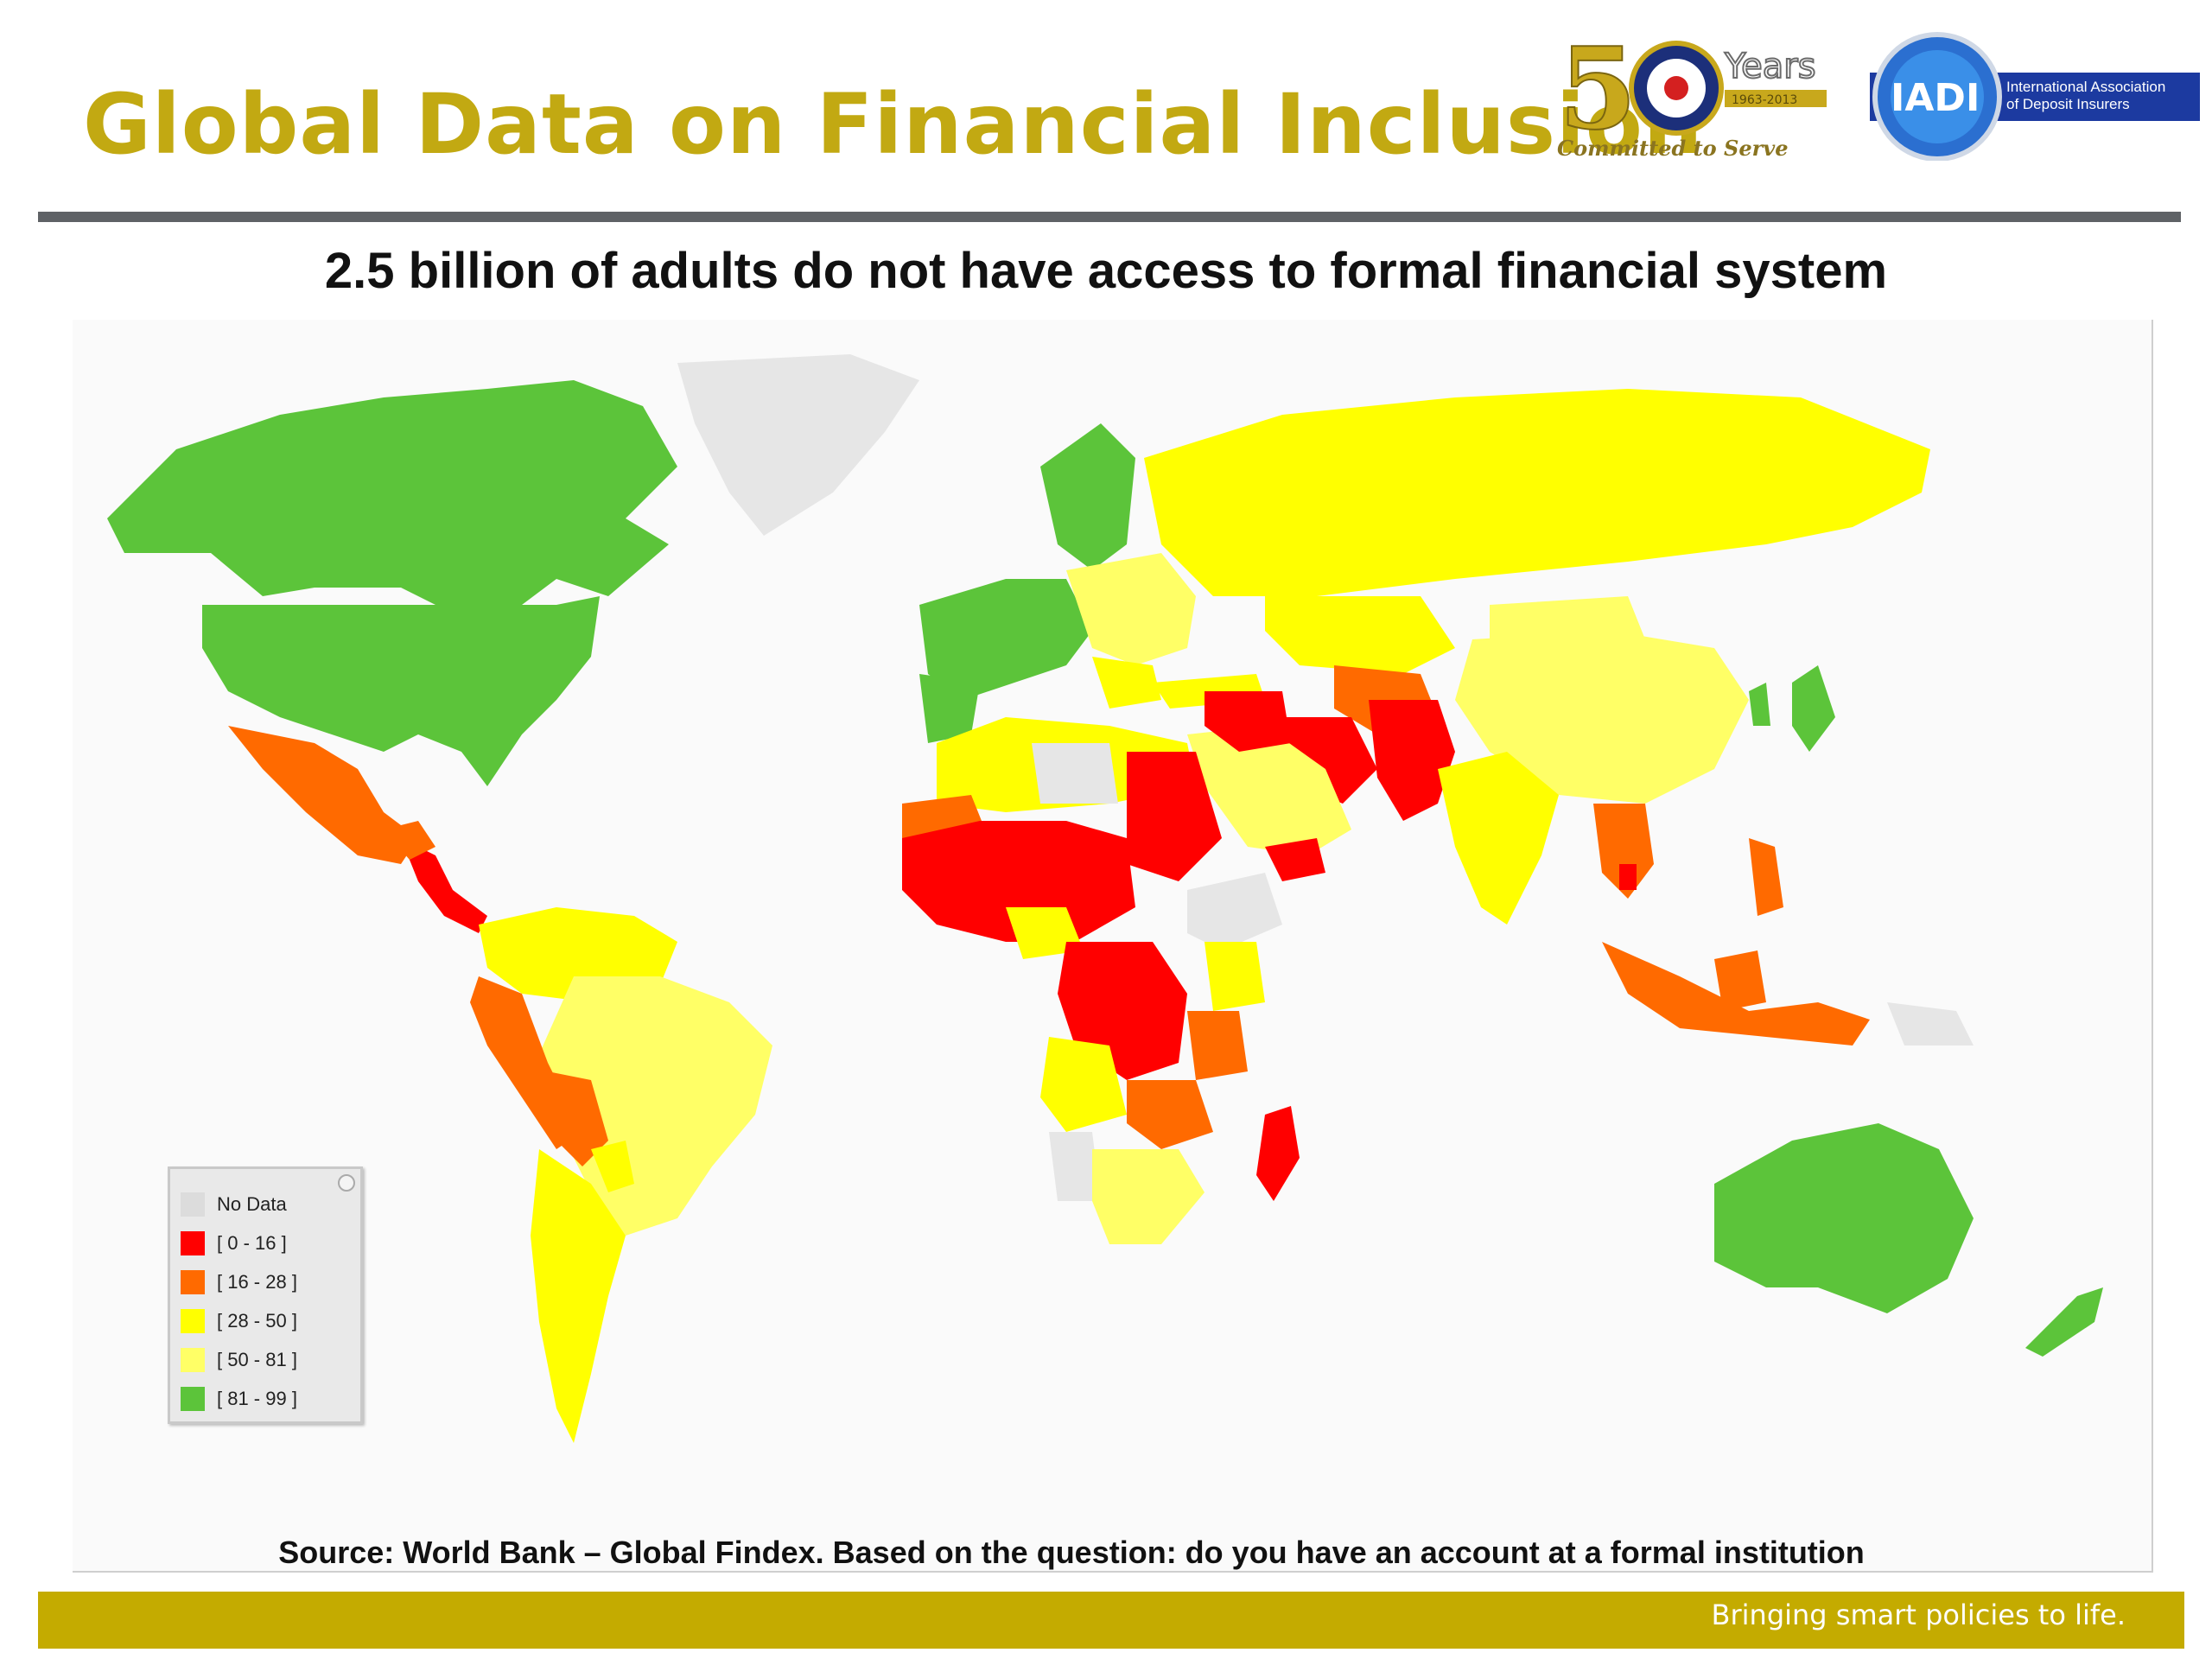 The height and width of the screenshot is (1659, 2212). Describe the element at coordinates (1623, 851) in the screenshot. I see `region-indochina` at that location.